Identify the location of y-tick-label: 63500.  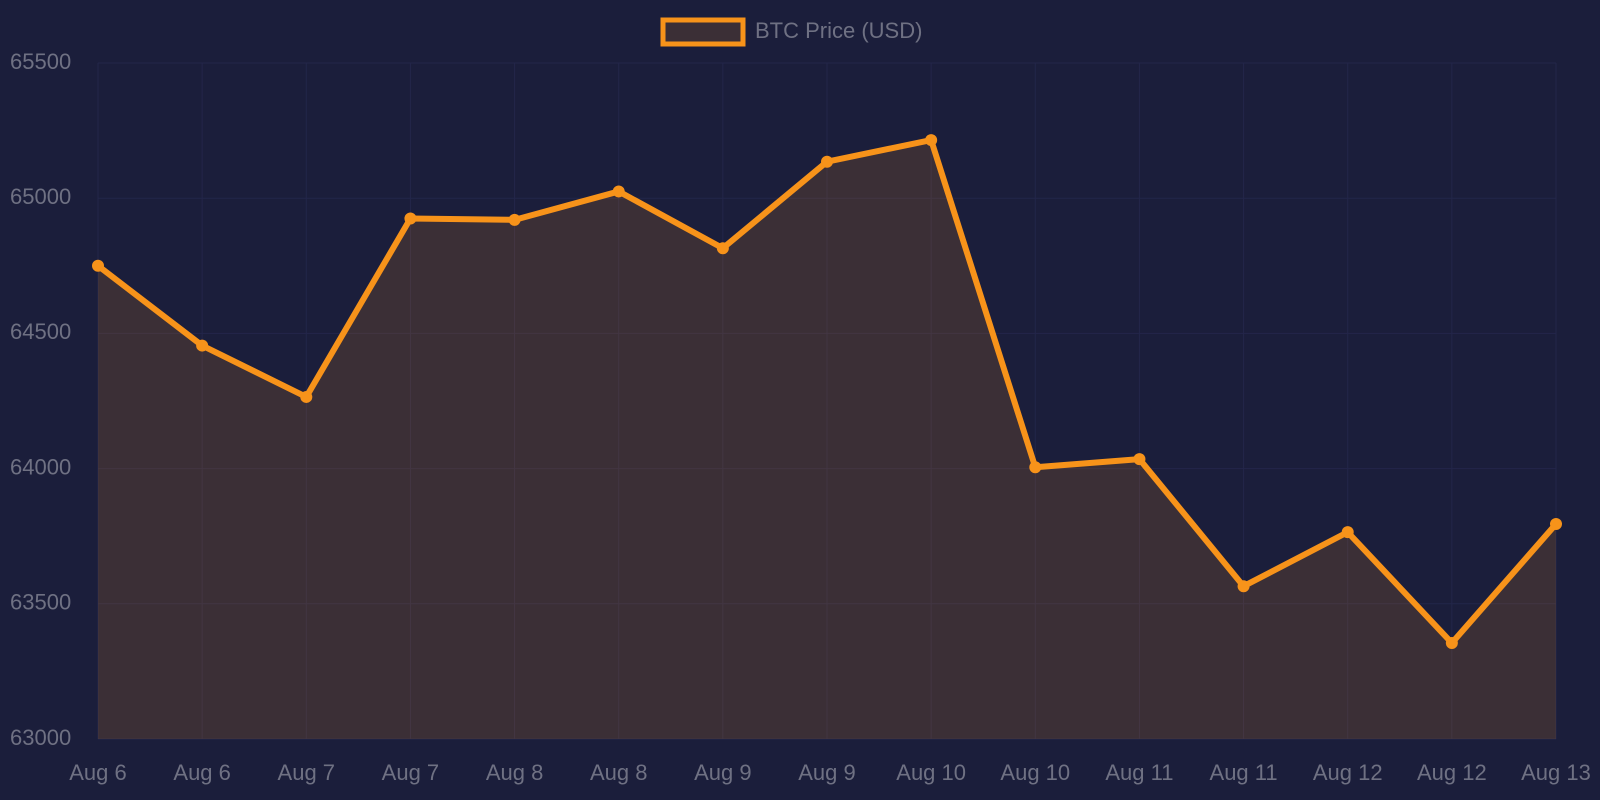
(40, 602).